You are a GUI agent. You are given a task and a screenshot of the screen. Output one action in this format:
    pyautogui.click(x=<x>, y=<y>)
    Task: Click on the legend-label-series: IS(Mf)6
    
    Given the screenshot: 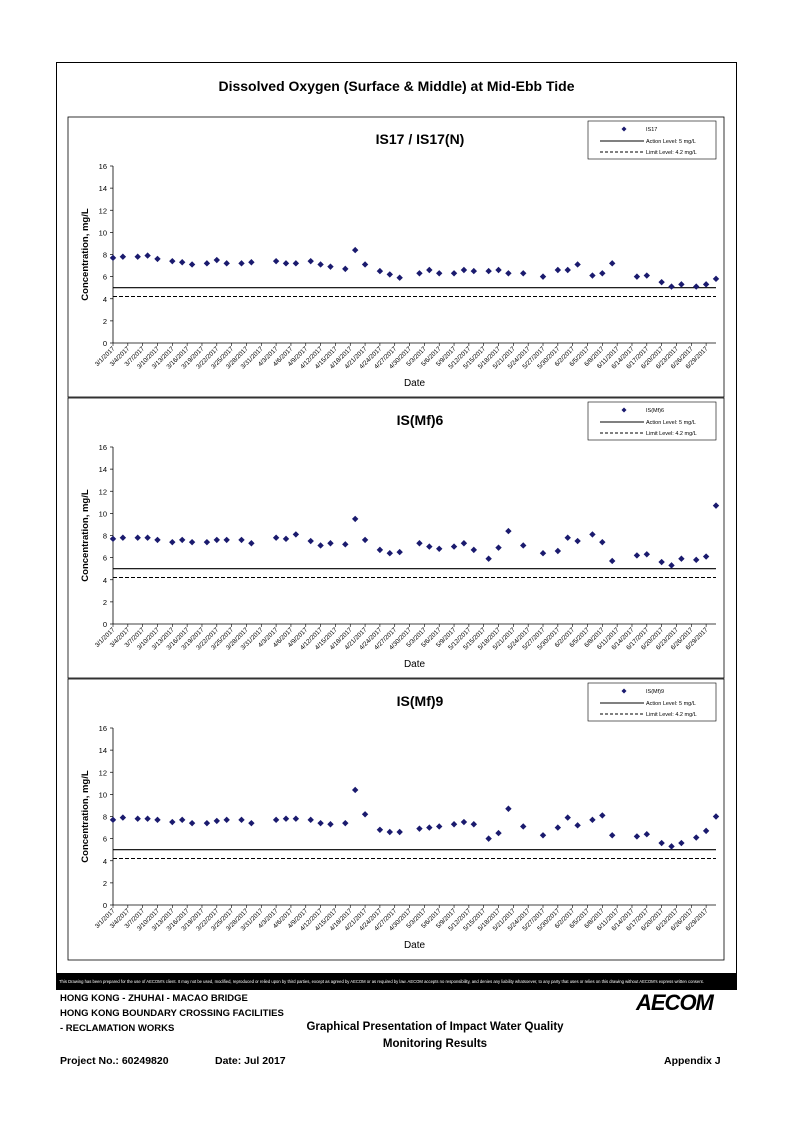 What is the action you would take?
    pyautogui.click(x=655, y=411)
    